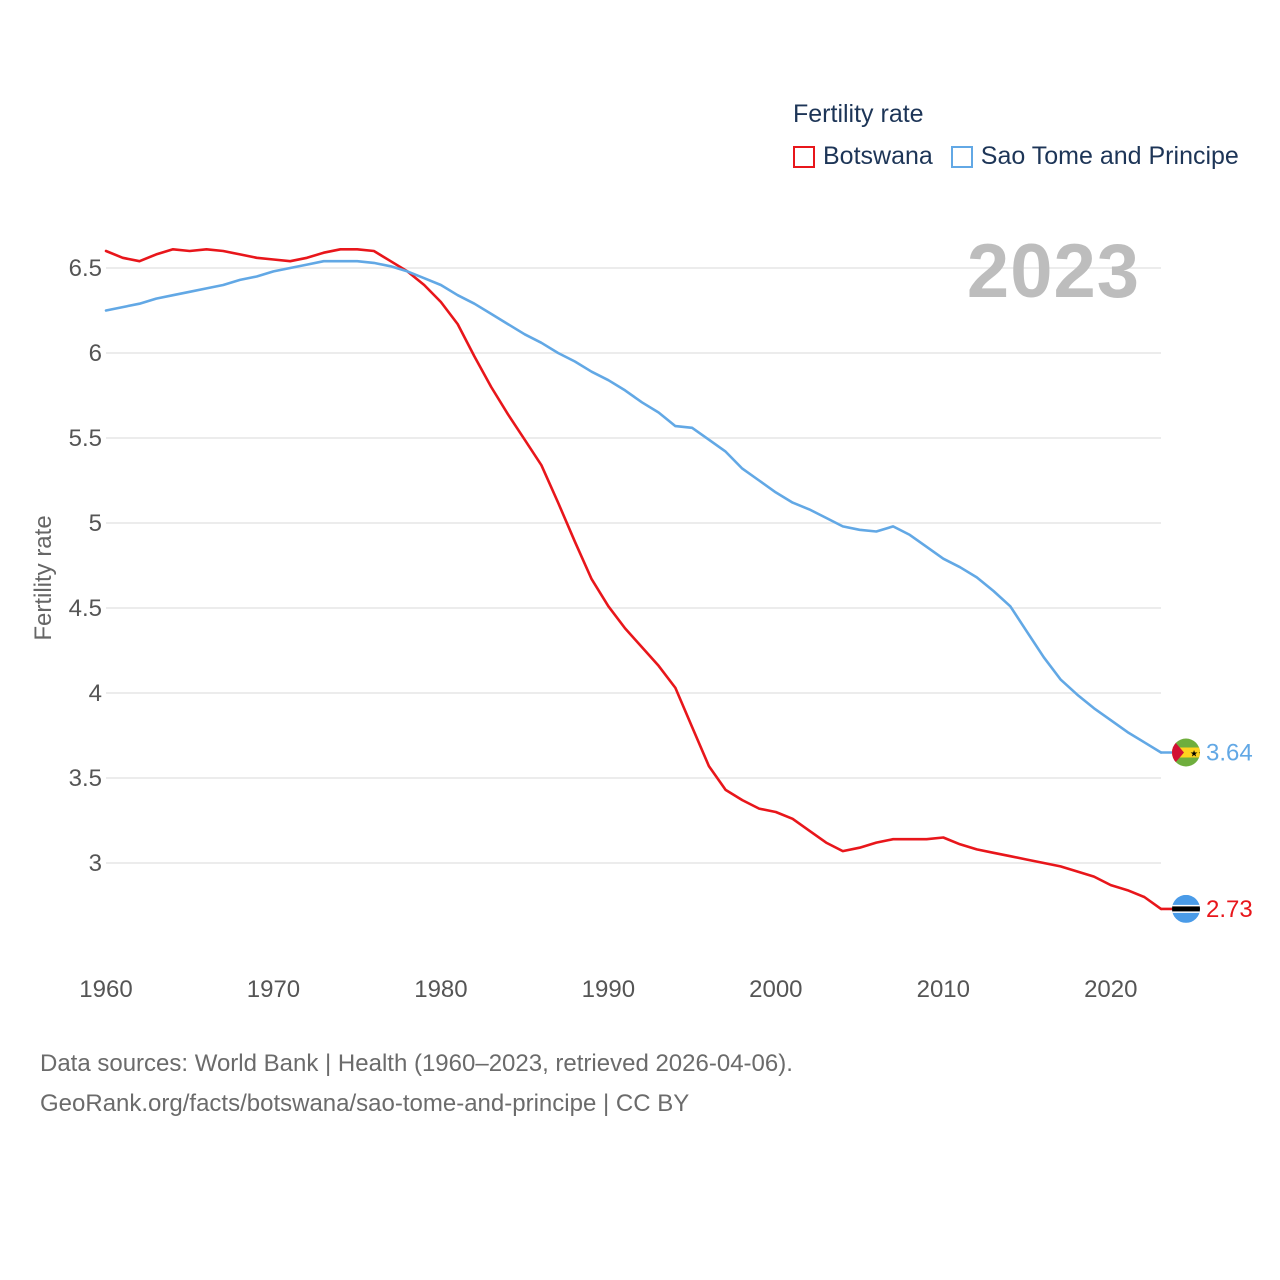 The image size is (1280, 1280). What do you see at coordinates (804, 156) in the screenshot?
I see `legend-swatch-botswana` at bounding box center [804, 156].